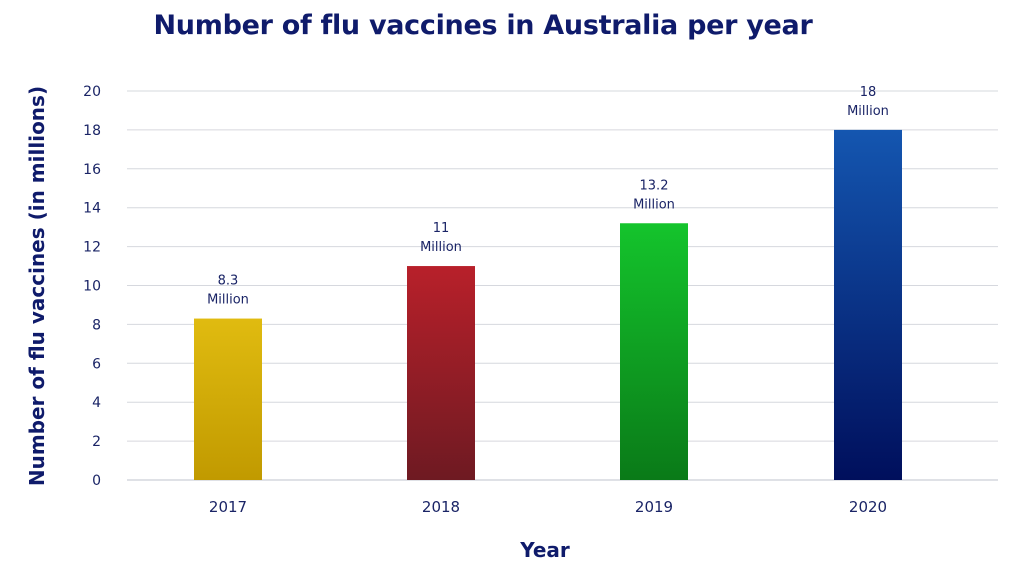 The image size is (1027, 577). What do you see at coordinates (868, 92) in the screenshot?
I see `data-label: 18` at bounding box center [868, 92].